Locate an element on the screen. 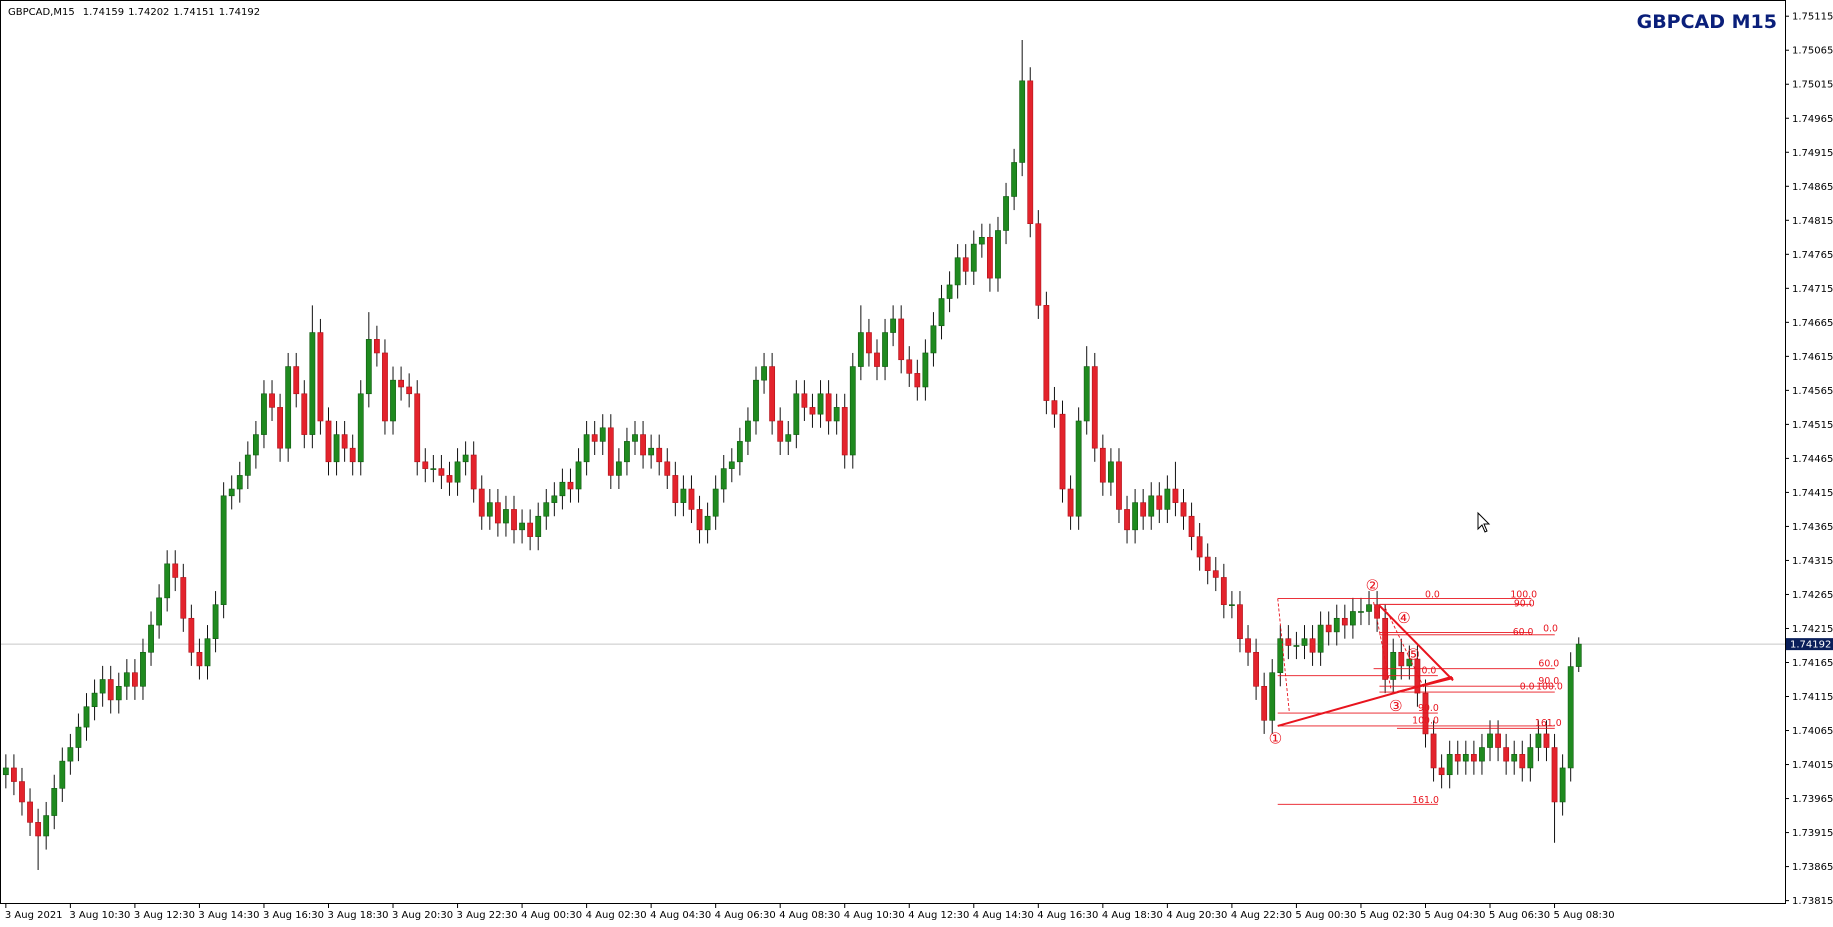  y-tick-label: 1.74565 is located at coordinates (1812, 391).